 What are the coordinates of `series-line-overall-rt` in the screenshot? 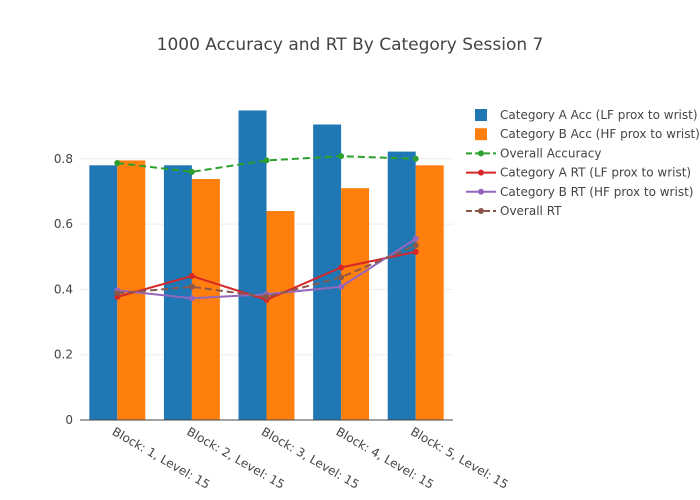 It's located at (267, 271).